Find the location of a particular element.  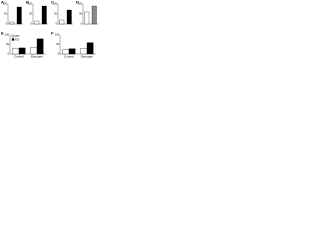

panel-label: A is located at coordinates (2, 2).